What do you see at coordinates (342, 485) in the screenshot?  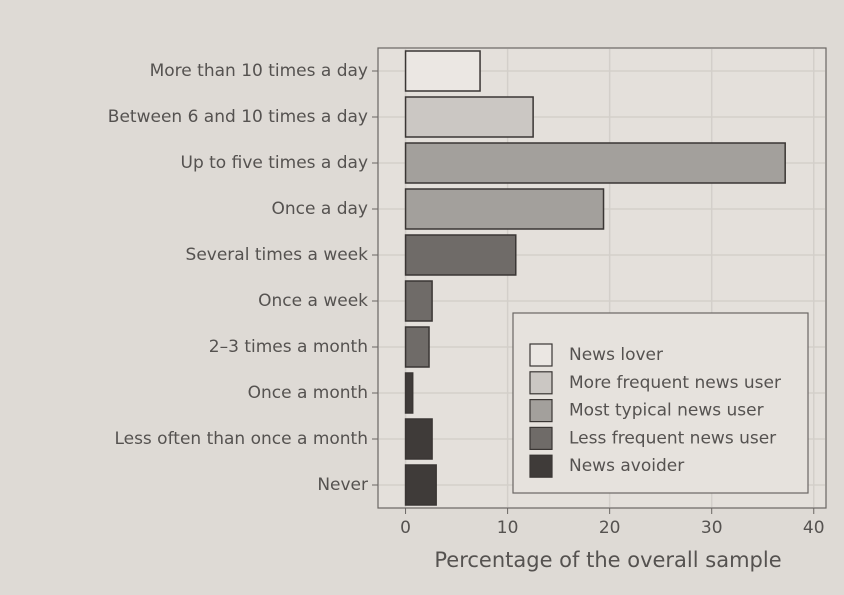 I see `y-tick-label: Never` at bounding box center [342, 485].